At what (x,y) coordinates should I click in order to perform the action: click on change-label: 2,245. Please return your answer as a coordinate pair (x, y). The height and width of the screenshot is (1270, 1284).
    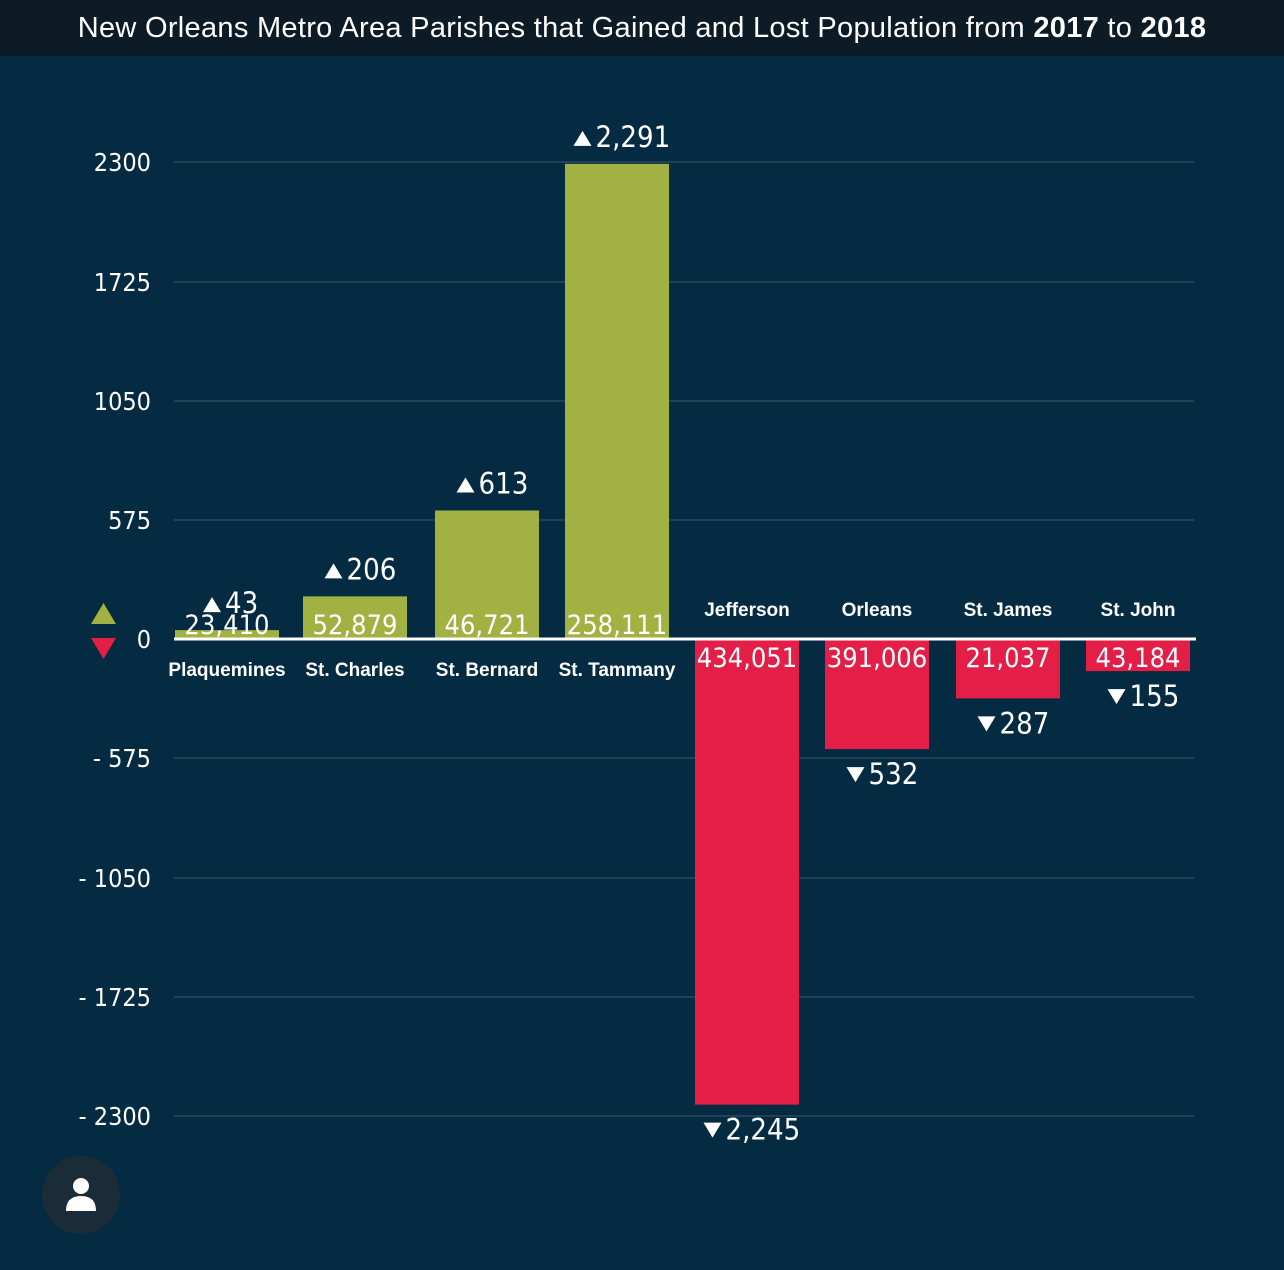
    Looking at the image, I should click on (763, 1130).